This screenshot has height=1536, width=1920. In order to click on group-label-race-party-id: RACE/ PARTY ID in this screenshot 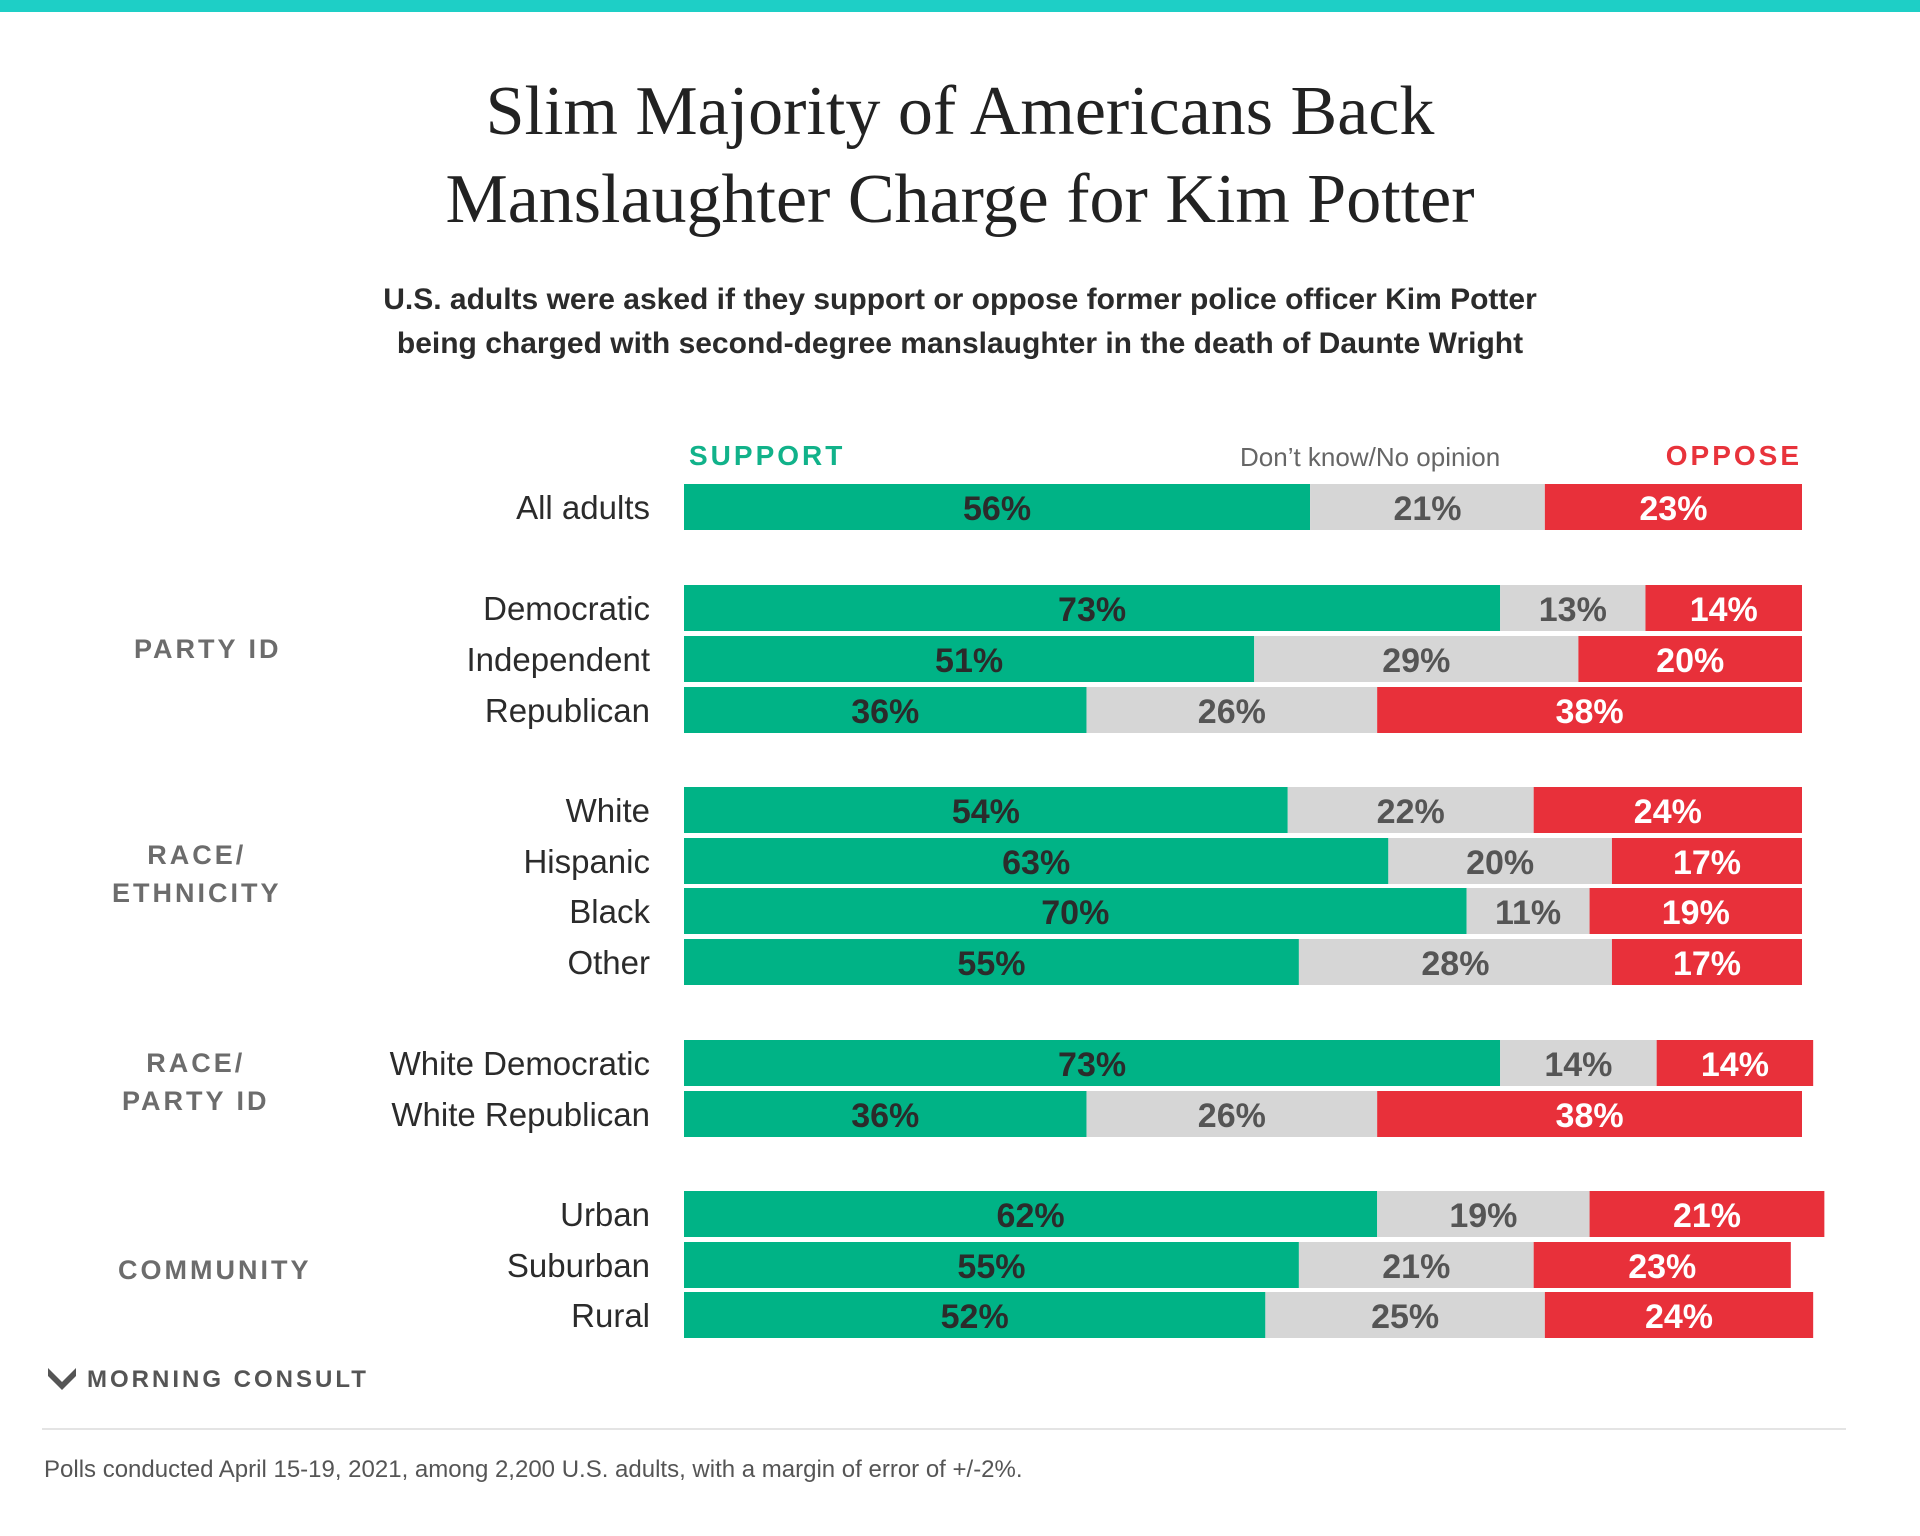, I will do `click(196, 1082)`.